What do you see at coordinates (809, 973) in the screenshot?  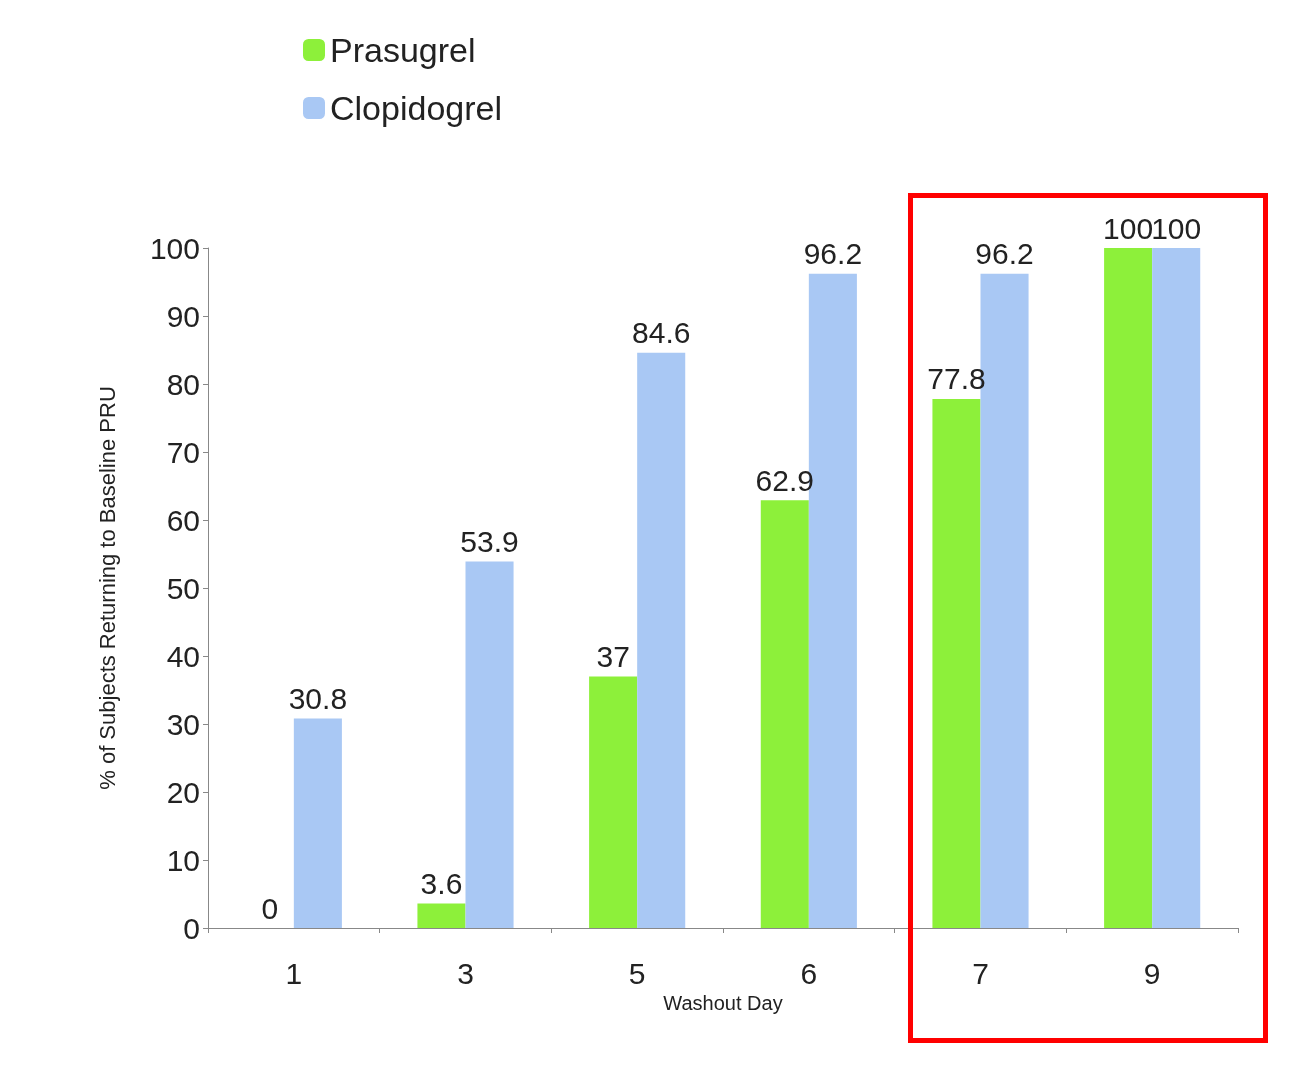 I see `x-tick-label: 6` at bounding box center [809, 973].